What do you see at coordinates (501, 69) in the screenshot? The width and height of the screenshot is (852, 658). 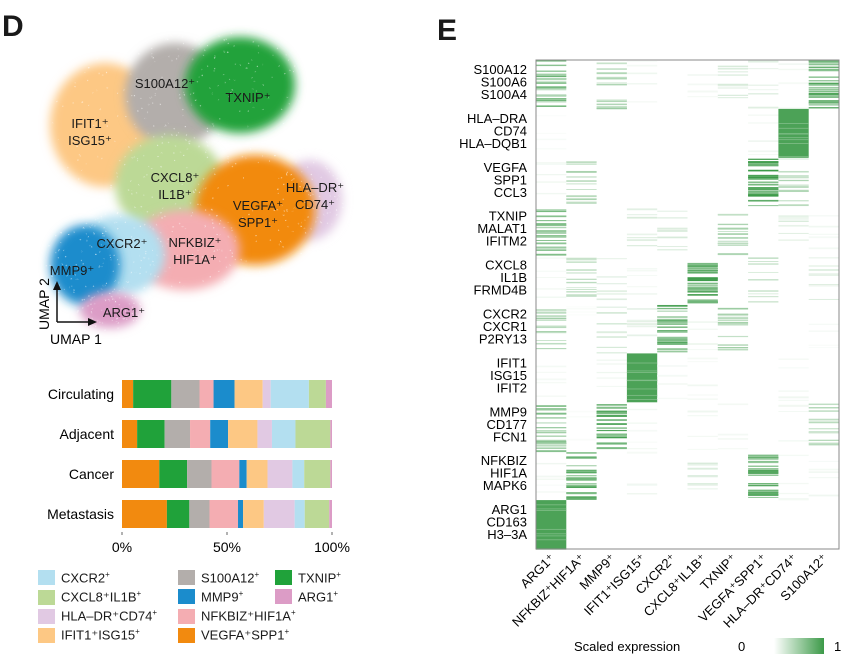 I see `gene-label: S100A12` at bounding box center [501, 69].